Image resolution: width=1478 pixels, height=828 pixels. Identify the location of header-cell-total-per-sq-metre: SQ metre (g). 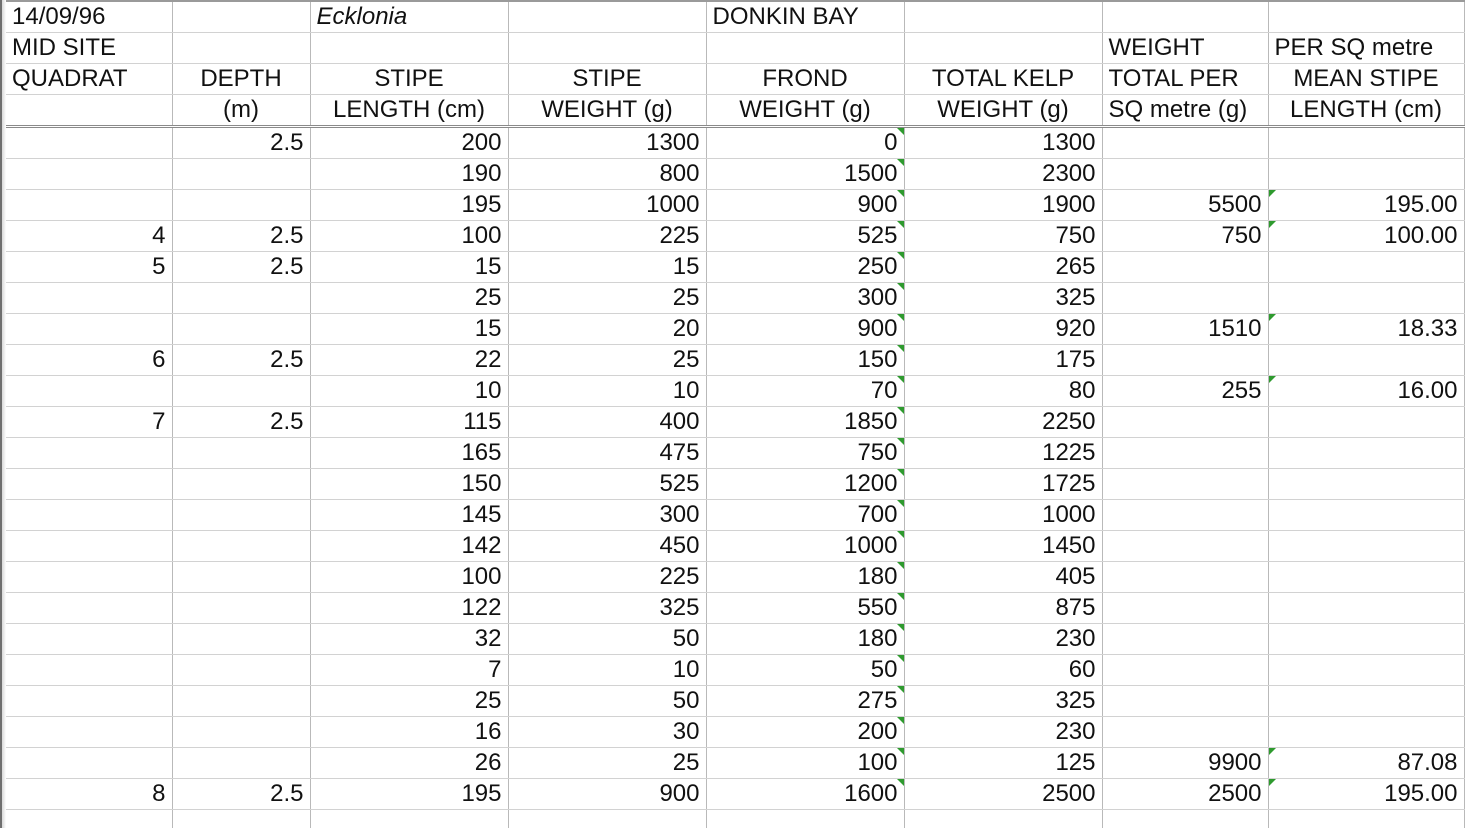
(1185, 111).